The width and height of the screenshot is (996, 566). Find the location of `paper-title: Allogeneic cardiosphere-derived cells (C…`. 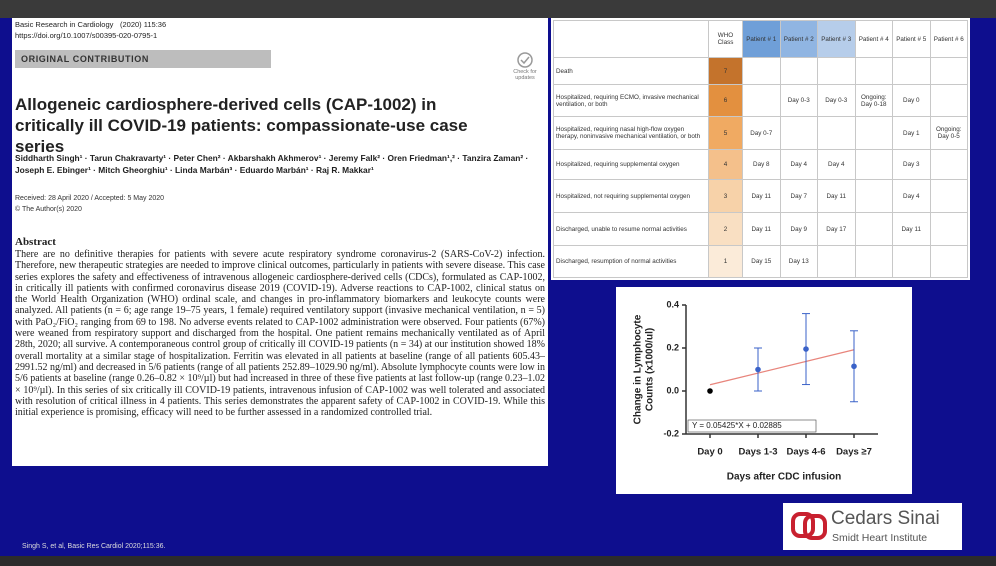

paper-title: Allogeneic cardiosphere-derived cells (C… is located at coordinates (241, 125).